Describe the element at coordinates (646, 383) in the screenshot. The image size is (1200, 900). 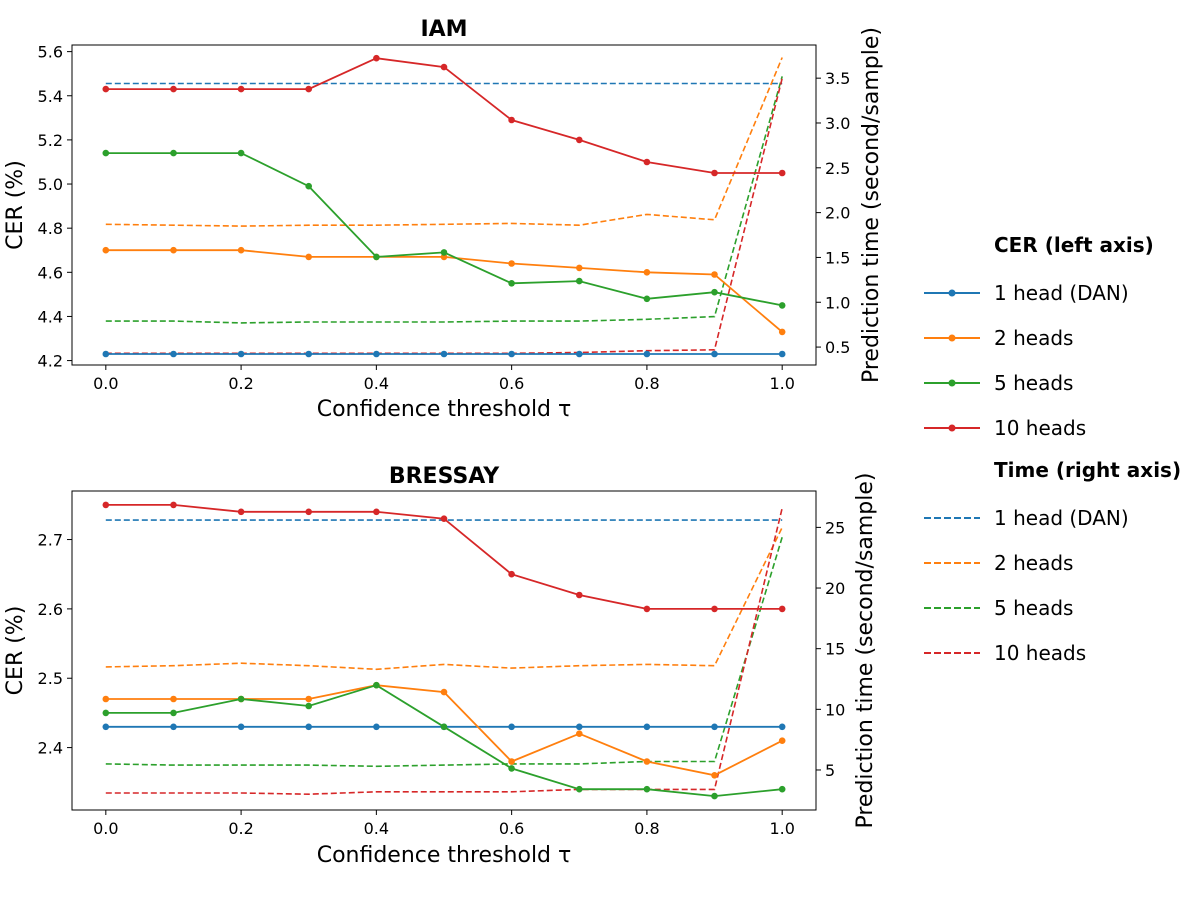
I see `iam-x-tick-label: 0.8` at that location.